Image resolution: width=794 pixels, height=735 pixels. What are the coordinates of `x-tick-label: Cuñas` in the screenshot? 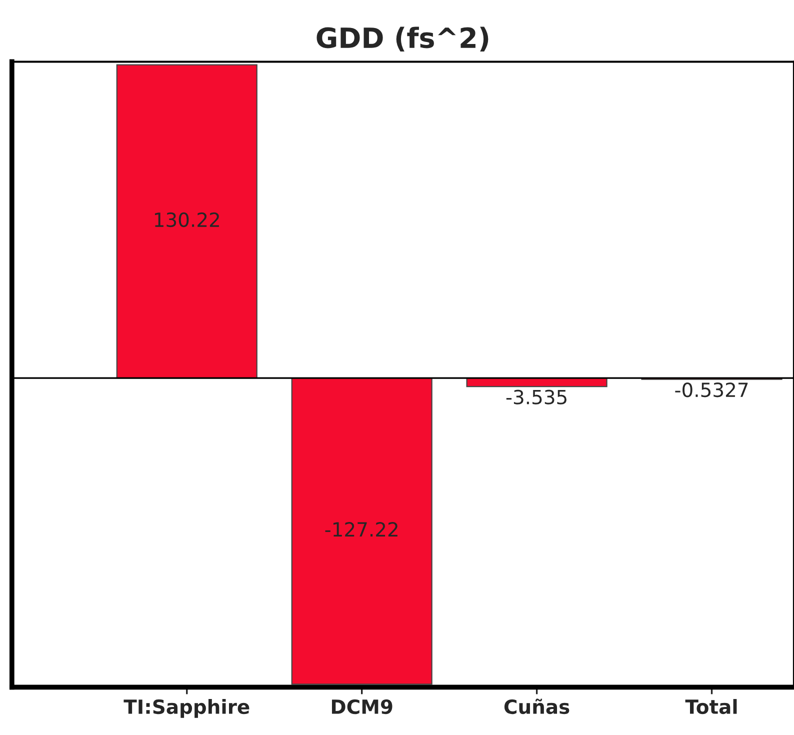 It's located at (537, 706).